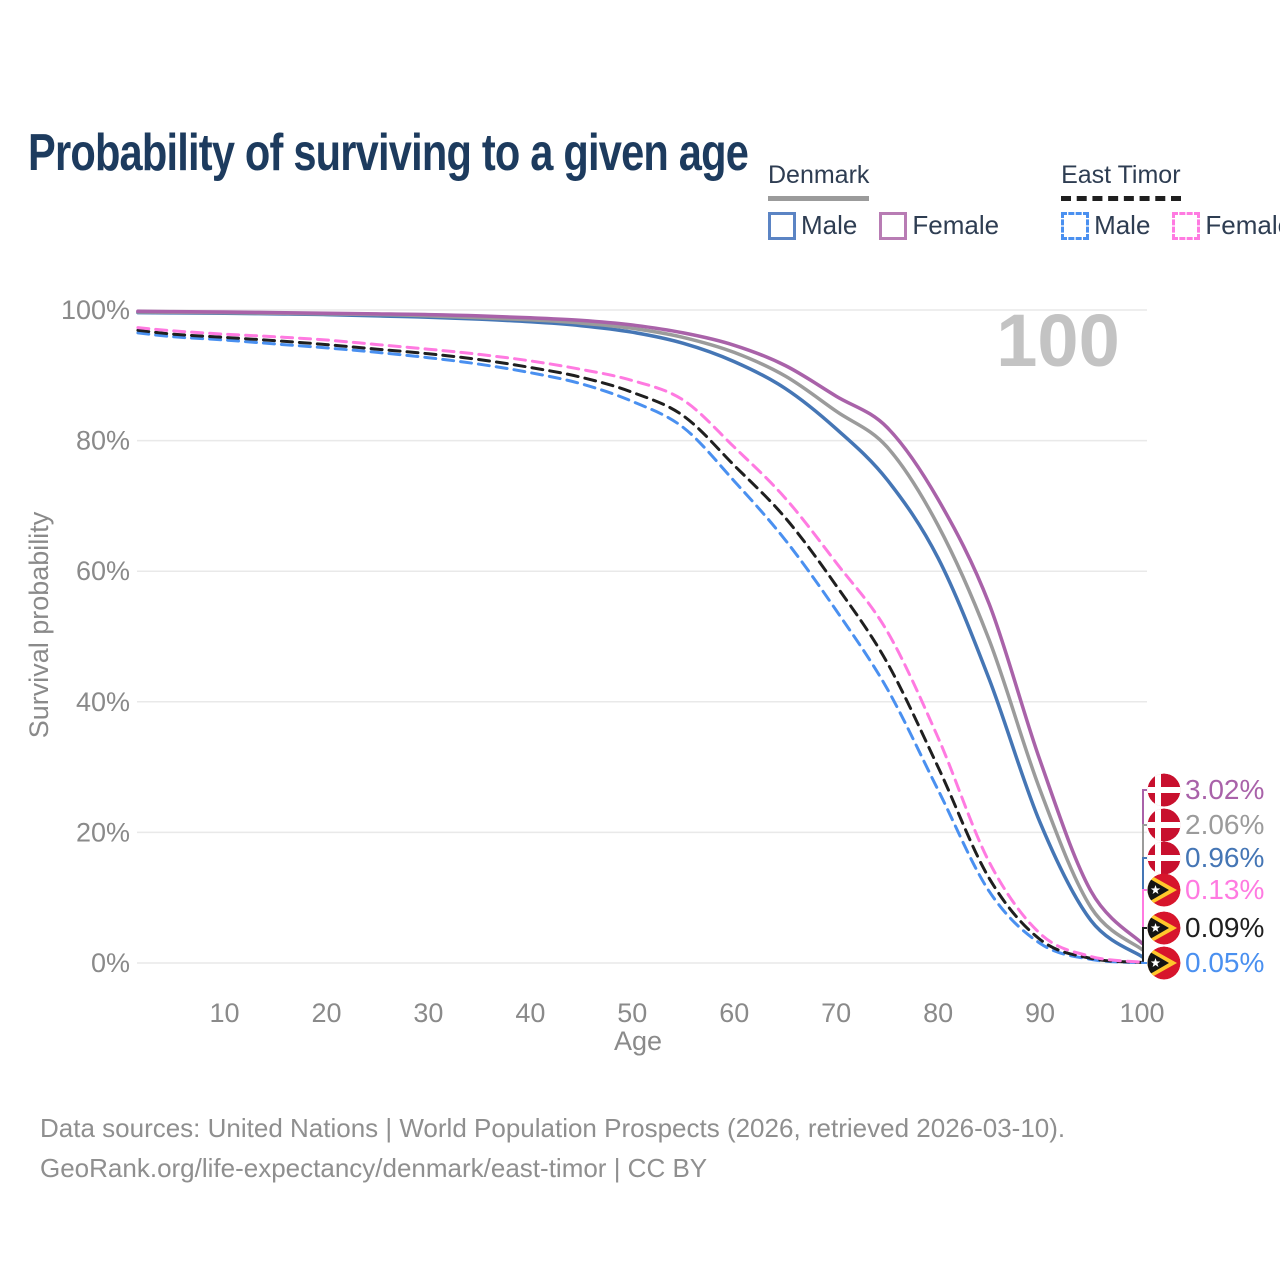  I want to click on legend-item-east-timor-male: Male, so click(1105, 225).